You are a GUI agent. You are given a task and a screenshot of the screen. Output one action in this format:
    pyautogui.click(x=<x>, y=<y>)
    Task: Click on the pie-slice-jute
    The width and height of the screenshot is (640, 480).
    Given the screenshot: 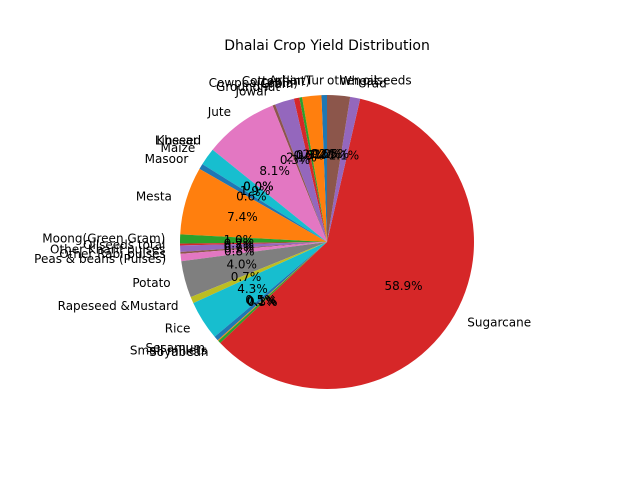 What is the action you would take?
    pyautogui.click(x=269, y=173)
    